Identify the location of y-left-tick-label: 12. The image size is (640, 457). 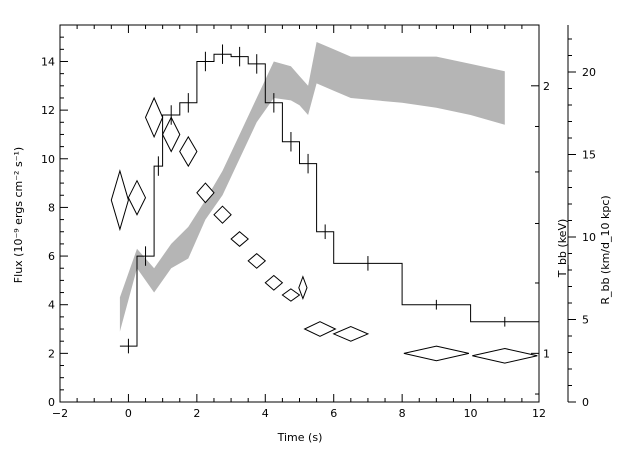
(48, 110).